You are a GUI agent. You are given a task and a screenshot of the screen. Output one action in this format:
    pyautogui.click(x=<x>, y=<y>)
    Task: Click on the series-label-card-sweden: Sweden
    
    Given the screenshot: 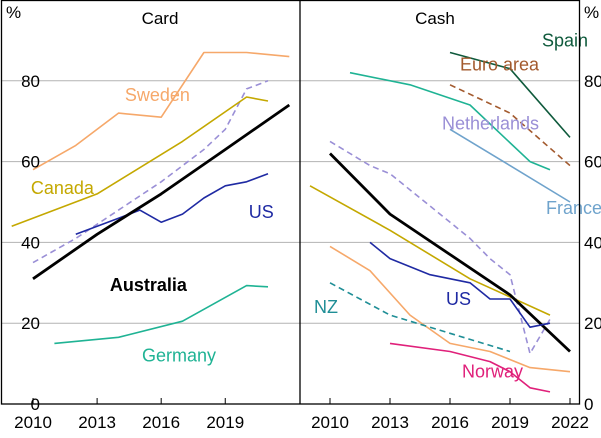 What is the action you would take?
    pyautogui.click(x=157, y=95)
    